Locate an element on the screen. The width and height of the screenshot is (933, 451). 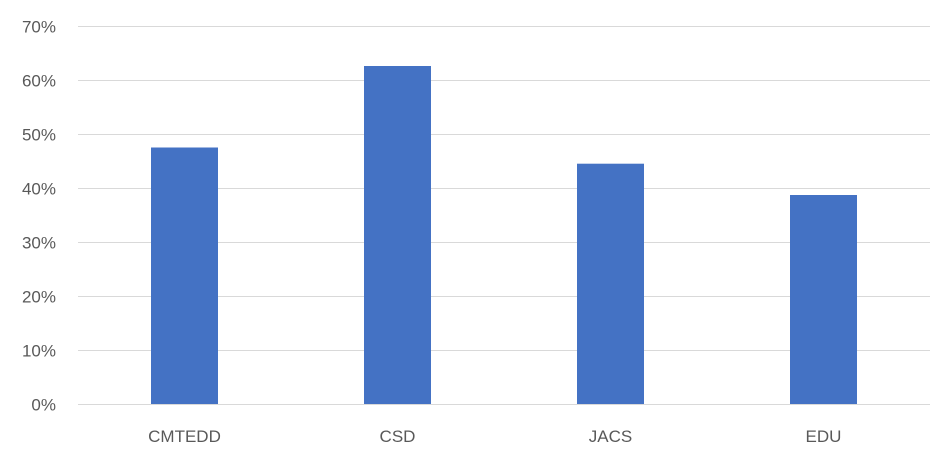
y-tick-label: 0% is located at coordinates (43, 405).